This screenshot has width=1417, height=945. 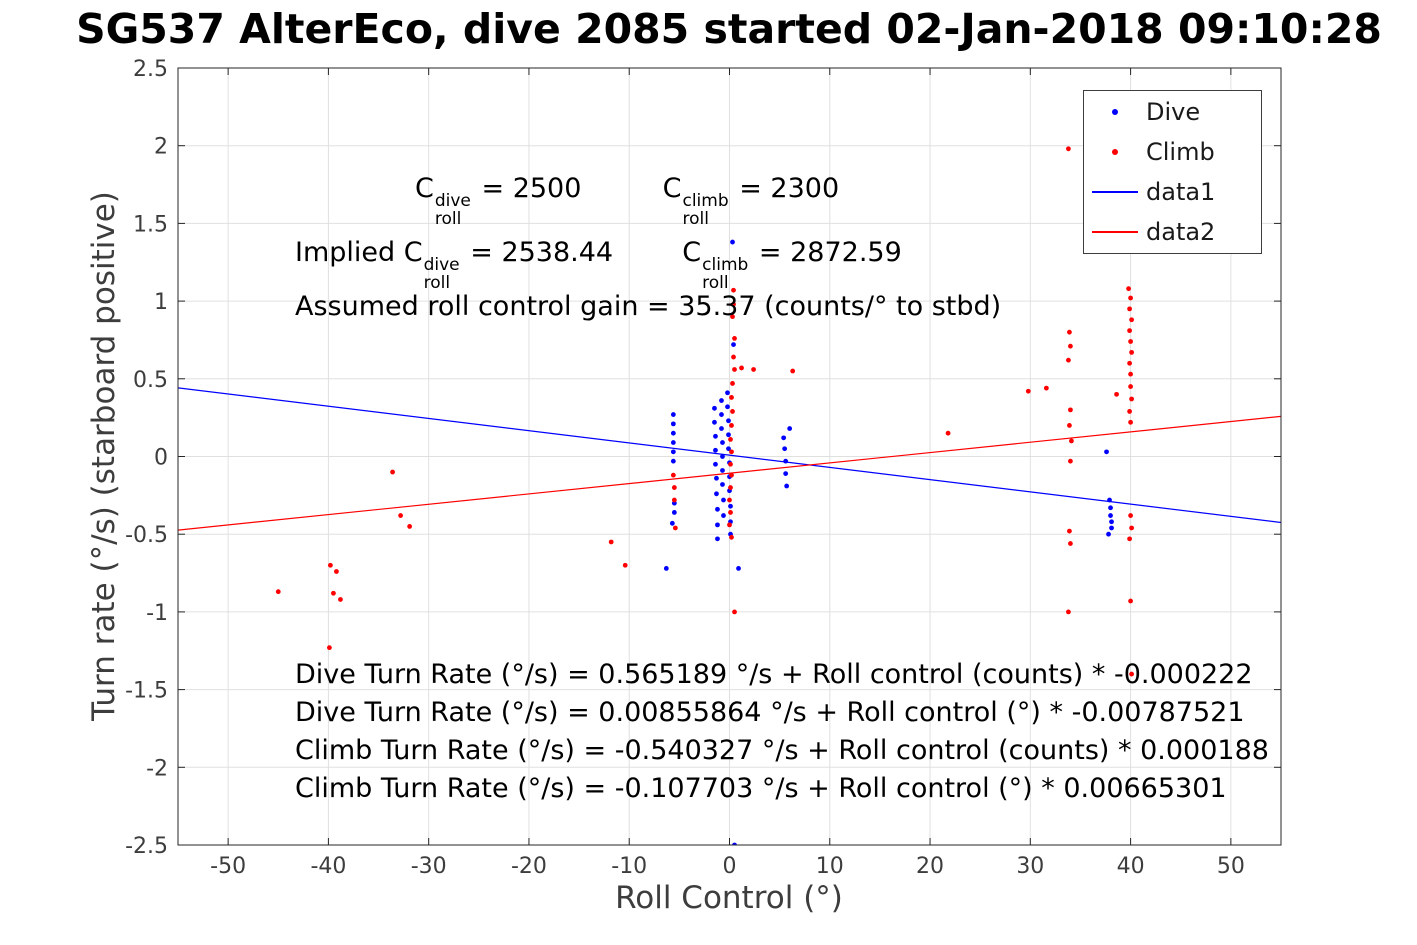 What do you see at coordinates (150, 224) in the screenshot?
I see `svg-text: 1.5` at bounding box center [150, 224].